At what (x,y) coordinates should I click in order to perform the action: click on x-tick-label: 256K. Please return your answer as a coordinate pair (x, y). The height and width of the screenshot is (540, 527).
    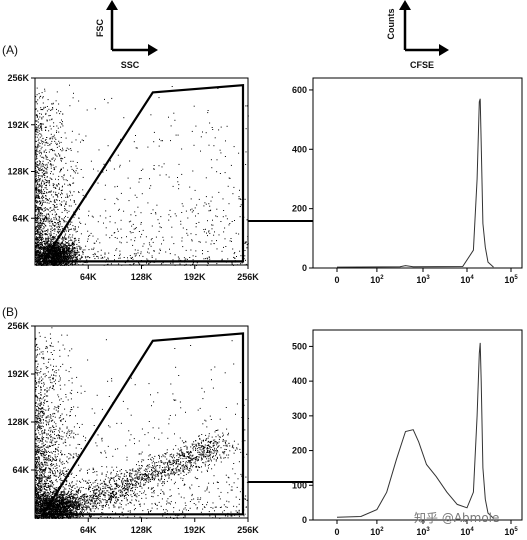
    Looking at the image, I should click on (248, 277).